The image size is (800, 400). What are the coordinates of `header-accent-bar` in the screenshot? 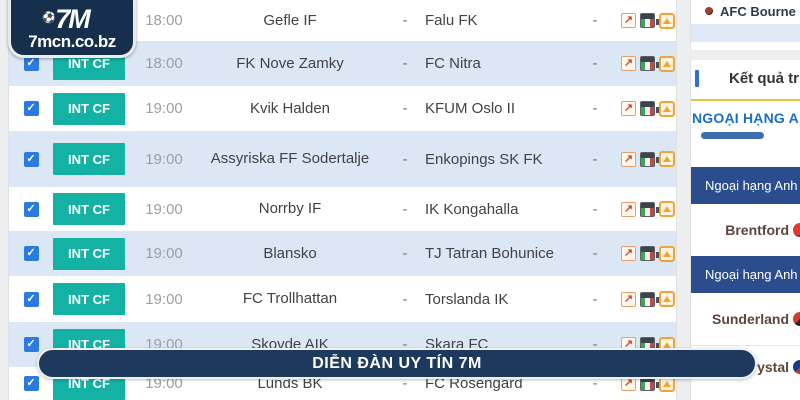 It's located at (697, 78).